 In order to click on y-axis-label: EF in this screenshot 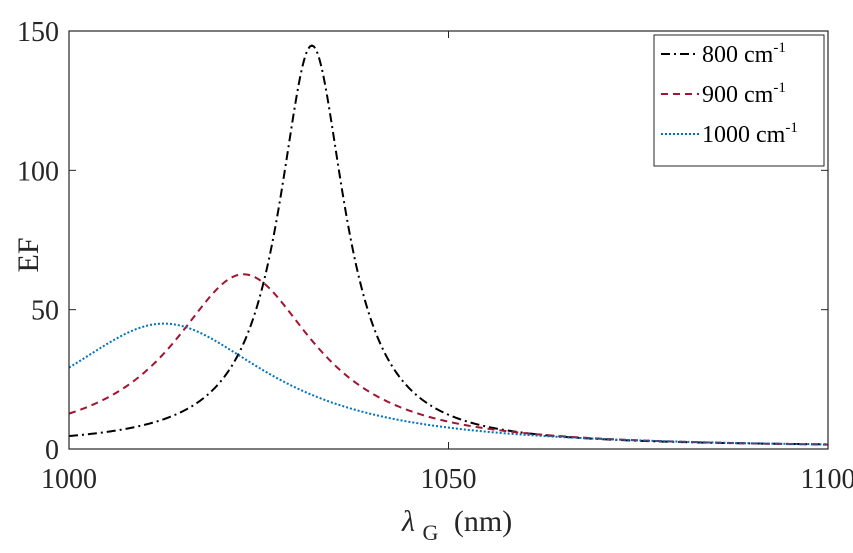, I will do `click(28, 254)`.